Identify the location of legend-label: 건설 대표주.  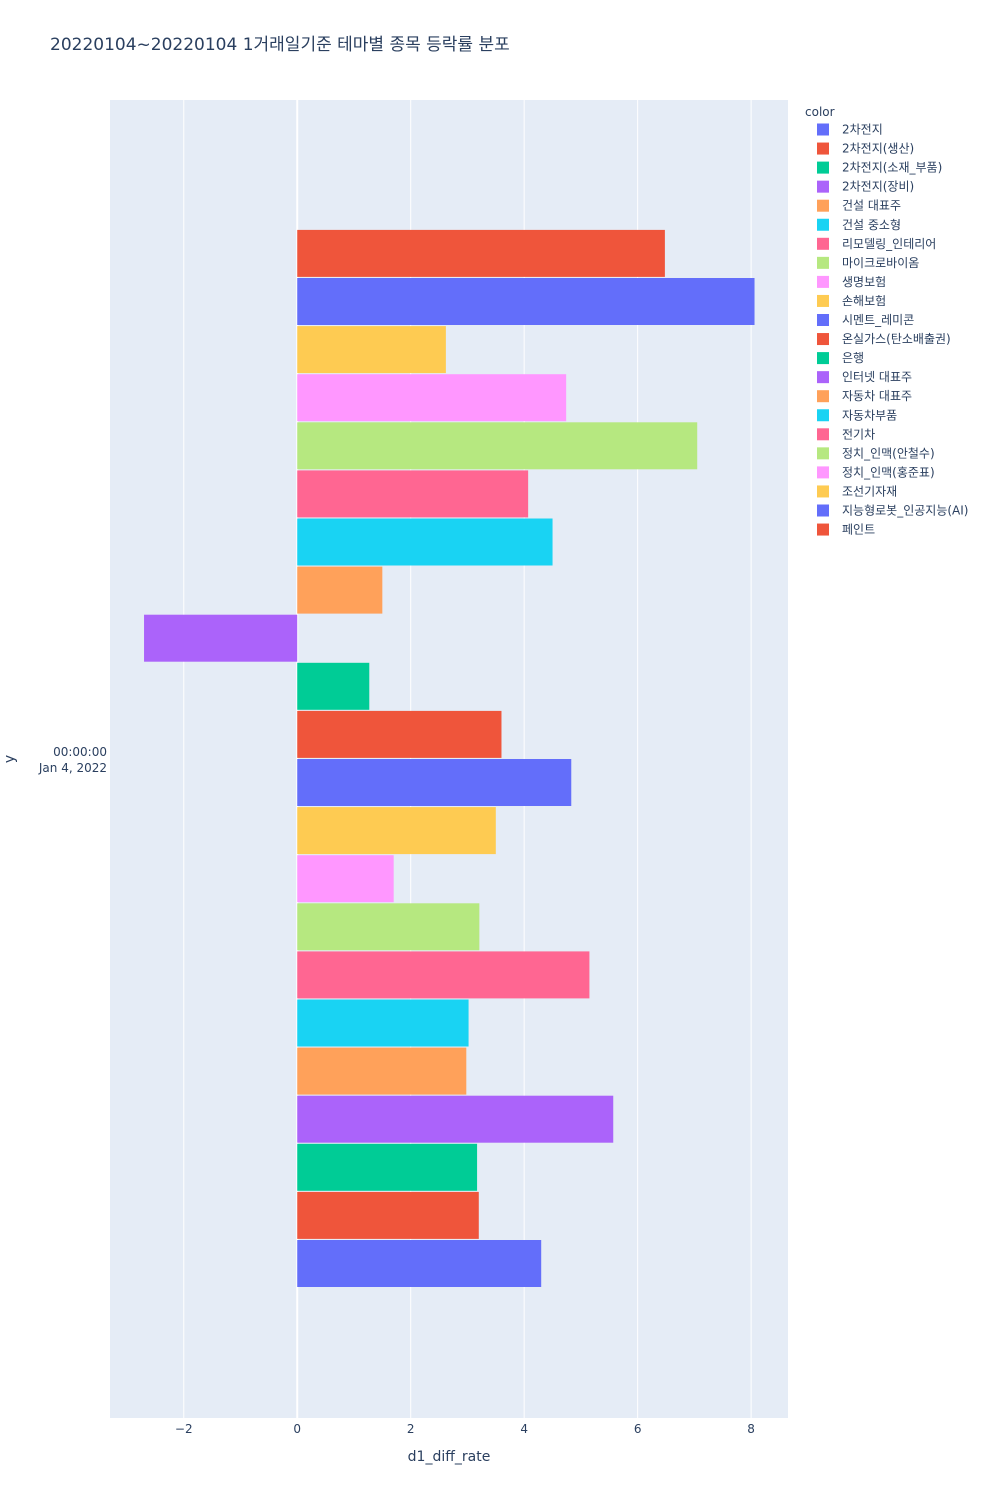
(871, 206).